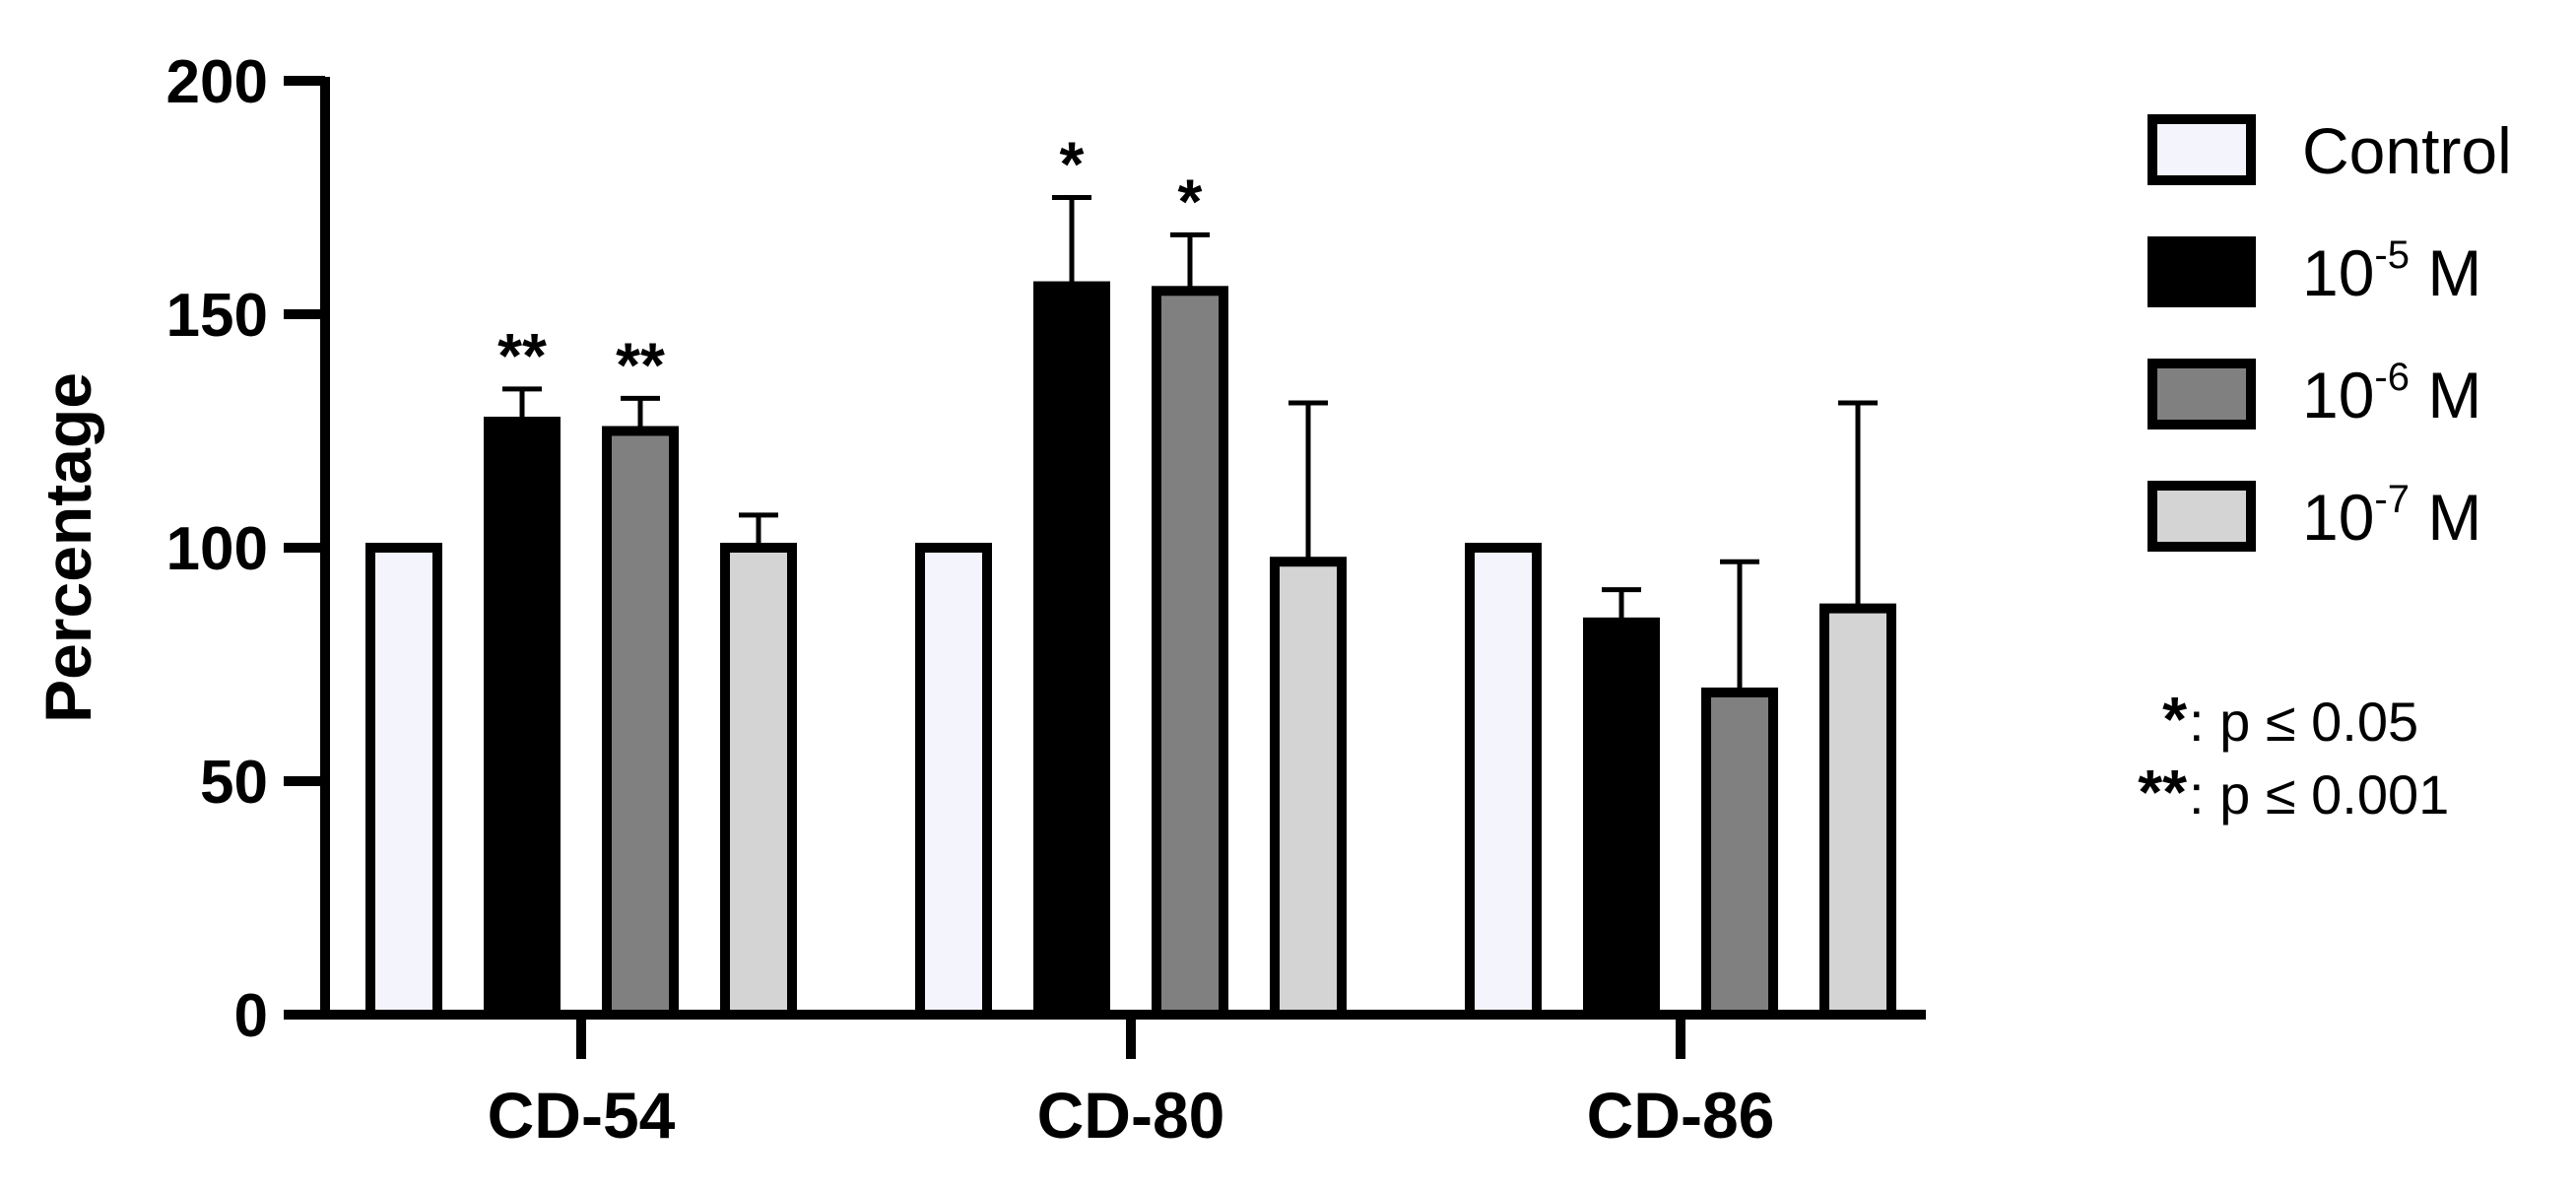 The height and width of the screenshot is (1188, 2576). What do you see at coordinates (68, 547) in the screenshot?
I see `y-axis-label: Percentage` at bounding box center [68, 547].